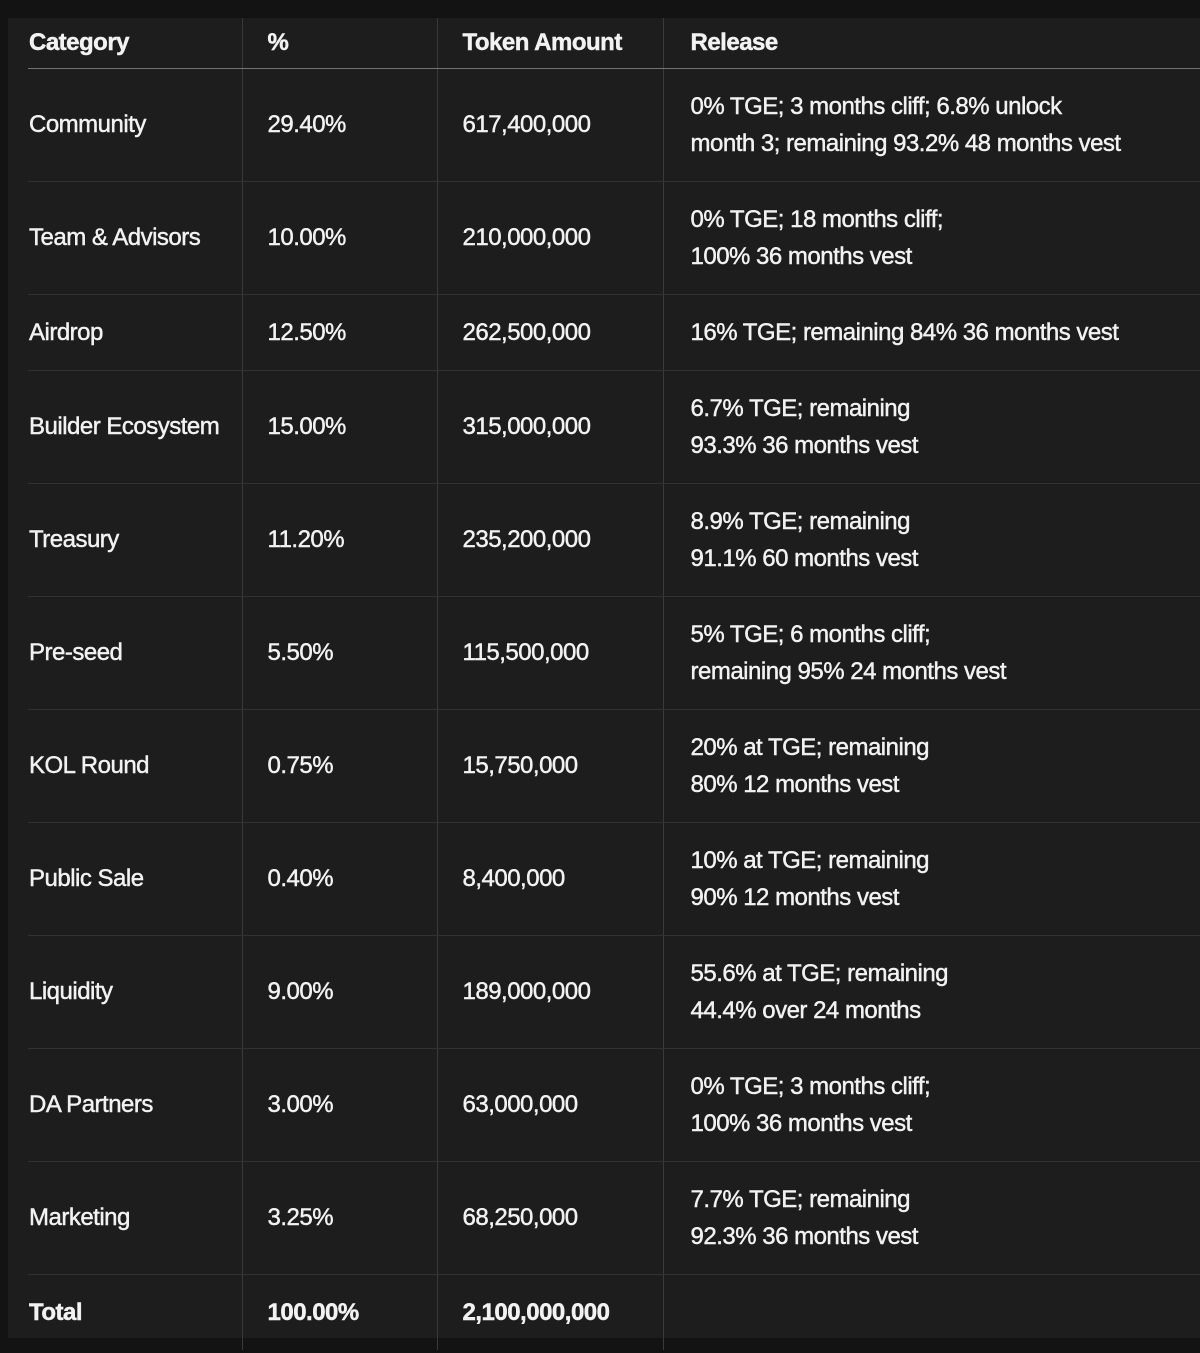 The width and height of the screenshot is (1200, 1353). I want to click on category-cell: Pre-seed, so click(135, 653).